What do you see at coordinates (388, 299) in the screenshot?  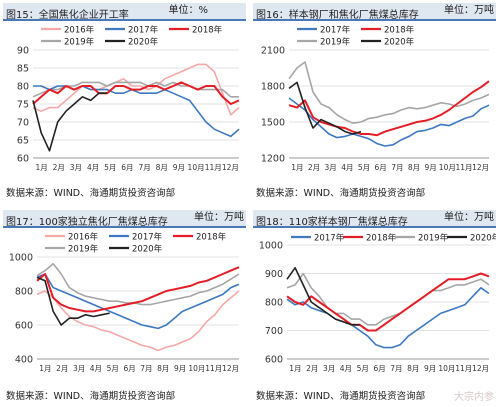 I see `series-line-2019` at bounding box center [388, 299].